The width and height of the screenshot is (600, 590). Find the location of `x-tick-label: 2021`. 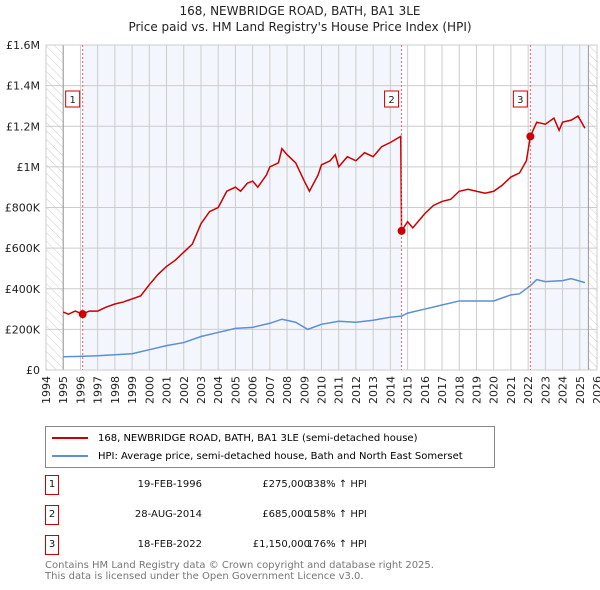

x-tick-label: 2021 is located at coordinates (511, 390).